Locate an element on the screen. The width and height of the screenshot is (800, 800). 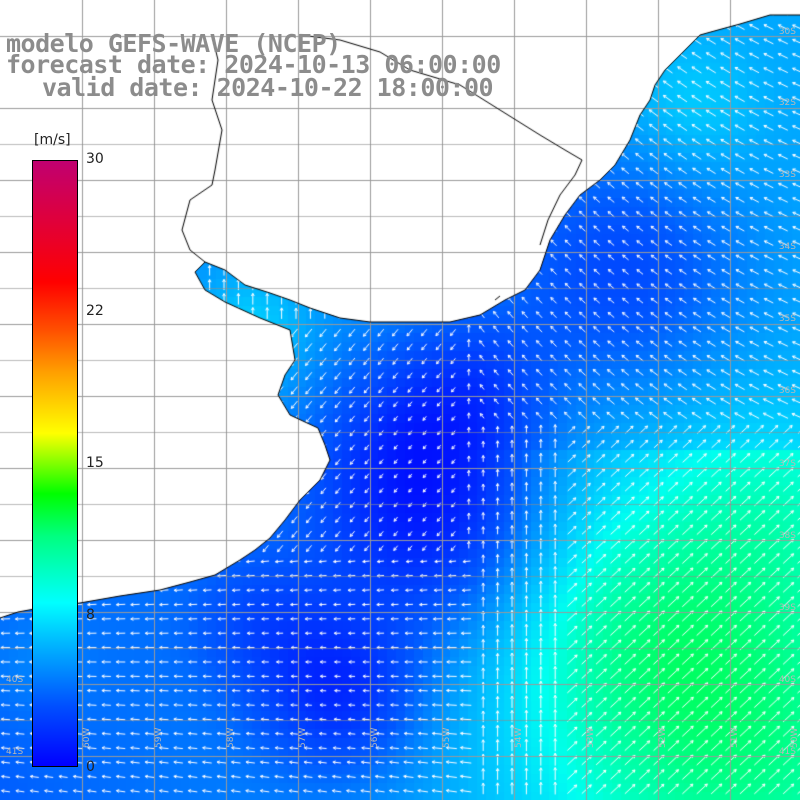
lon-label-bottom: 54W is located at coordinates (519, 737).